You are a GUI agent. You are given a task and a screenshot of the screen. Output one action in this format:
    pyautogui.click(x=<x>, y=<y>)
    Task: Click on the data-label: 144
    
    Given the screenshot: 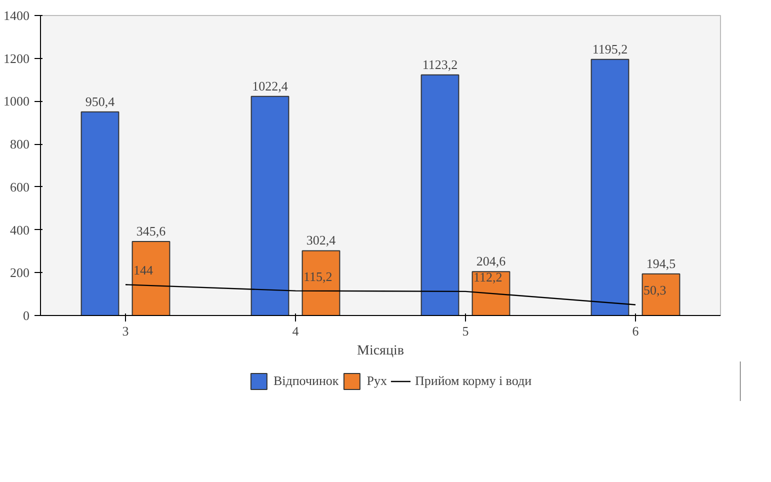 What is the action you would take?
    pyautogui.click(x=144, y=270)
    